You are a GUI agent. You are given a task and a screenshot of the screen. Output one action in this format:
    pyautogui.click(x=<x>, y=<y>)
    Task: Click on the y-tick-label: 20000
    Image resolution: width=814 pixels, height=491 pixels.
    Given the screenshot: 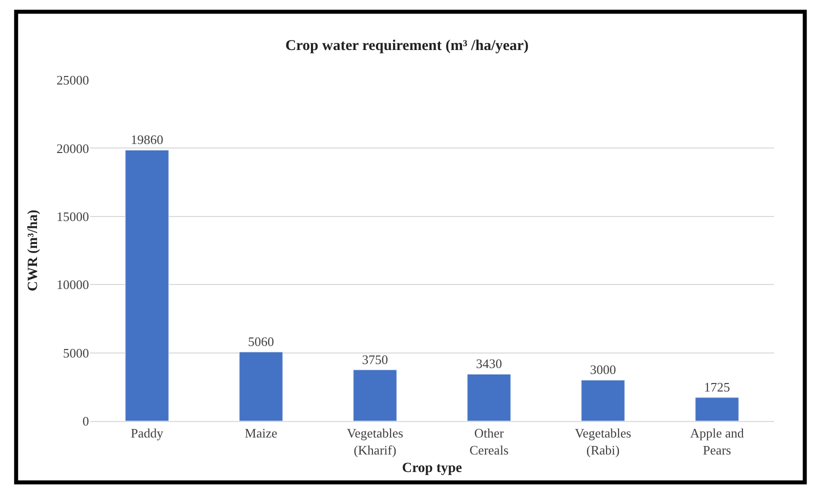 What is the action you would take?
    pyautogui.click(x=72, y=148)
    